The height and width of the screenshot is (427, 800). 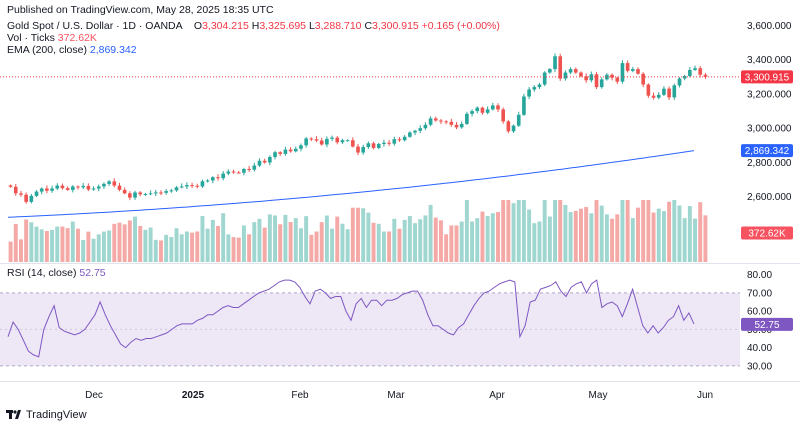 I want to click on price-tick-label: 2,800.000, so click(x=769, y=163).